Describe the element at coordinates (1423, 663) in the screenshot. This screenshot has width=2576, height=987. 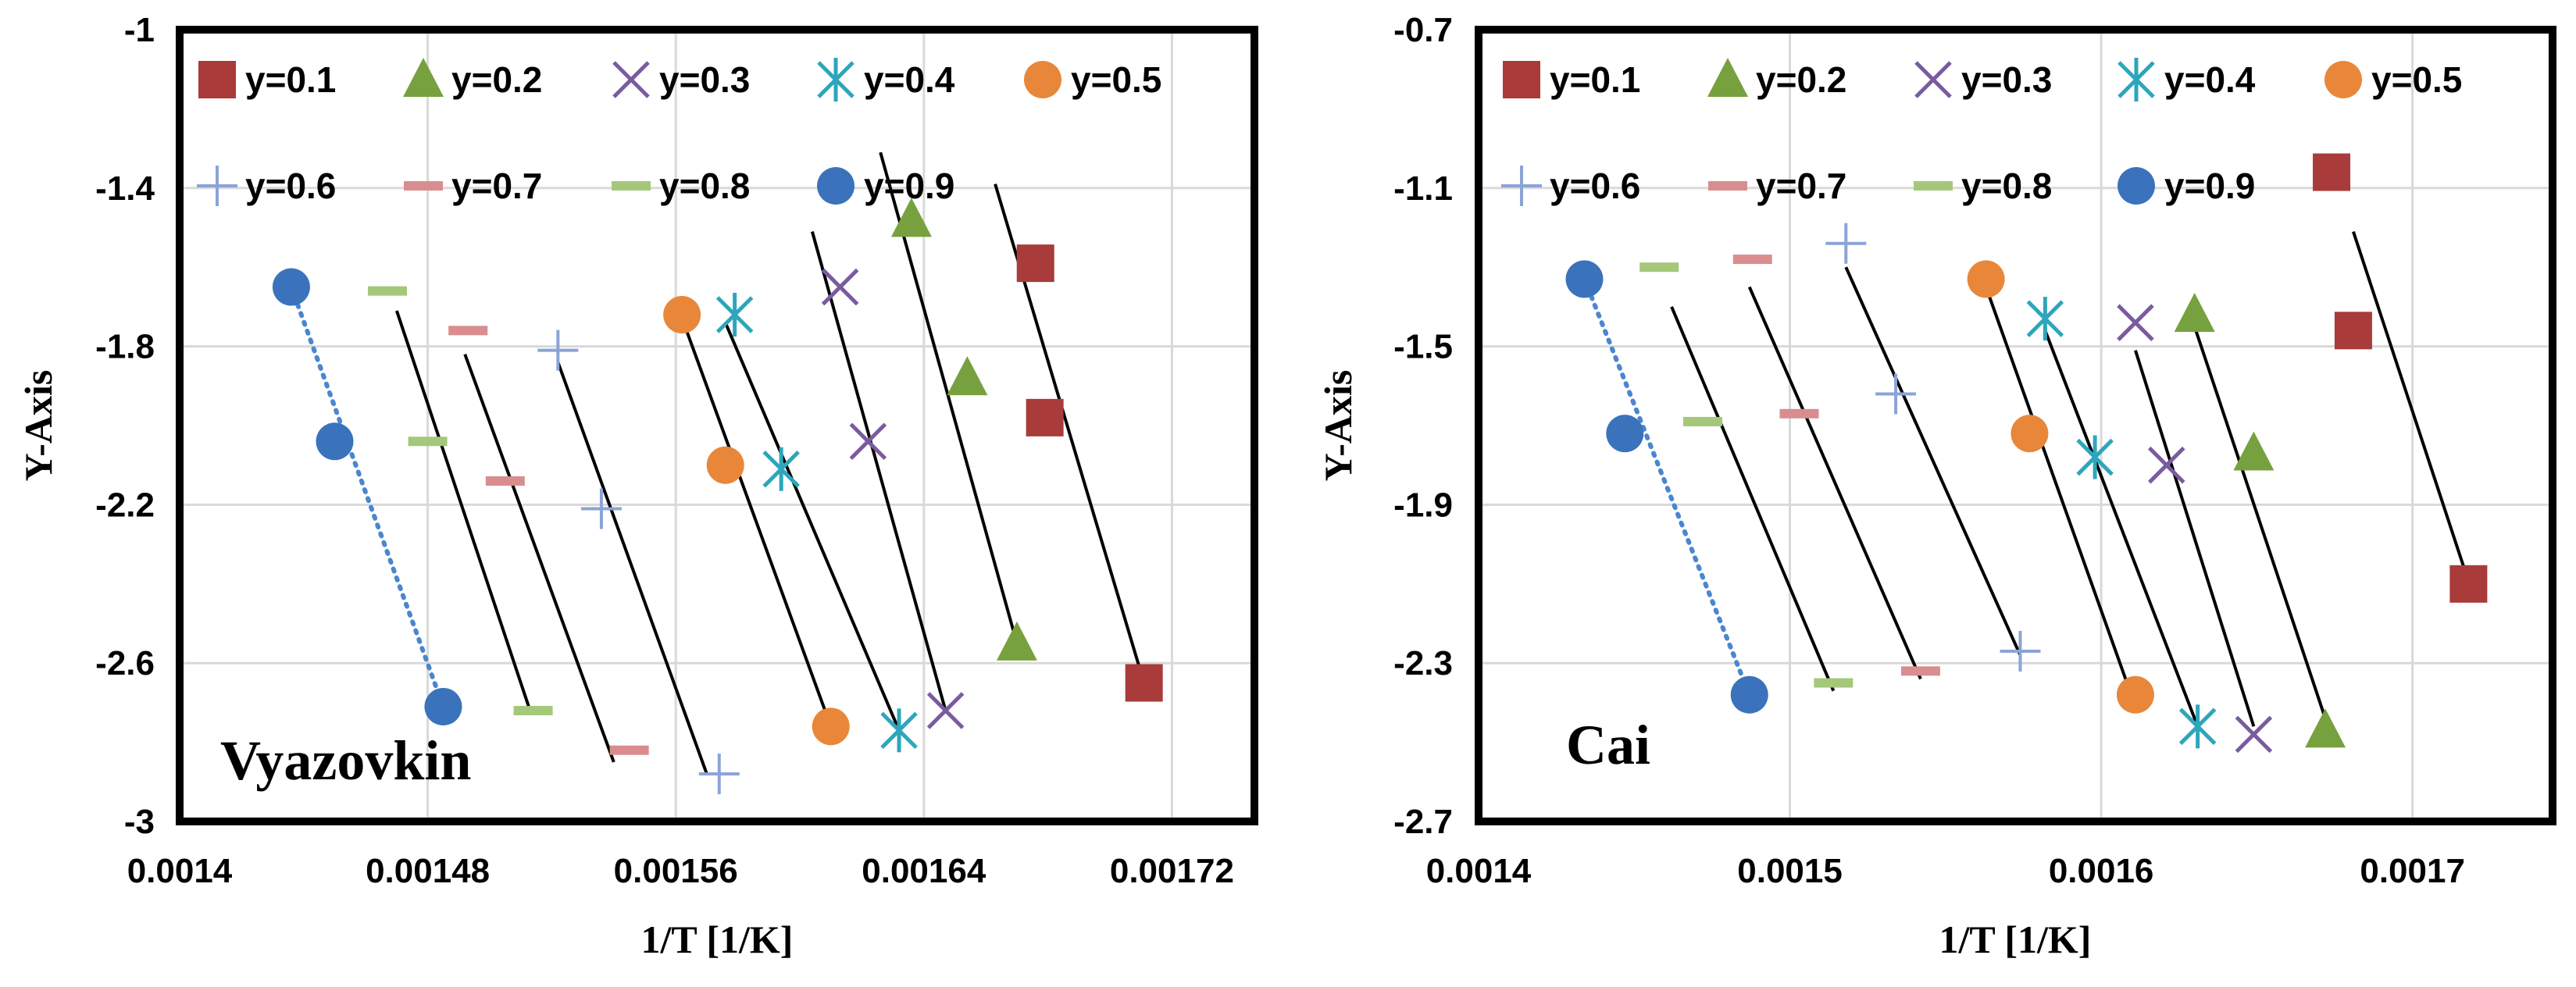
I see `y-tick-label: -2.3` at that location.